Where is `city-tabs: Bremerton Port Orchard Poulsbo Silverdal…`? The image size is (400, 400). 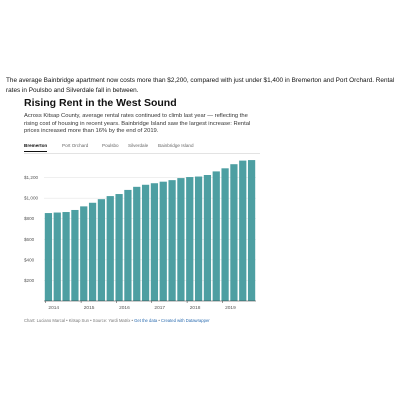
city-tabs: Bremerton Port Orchard Poulsbo Silverdal… is located at coordinates (142, 147).